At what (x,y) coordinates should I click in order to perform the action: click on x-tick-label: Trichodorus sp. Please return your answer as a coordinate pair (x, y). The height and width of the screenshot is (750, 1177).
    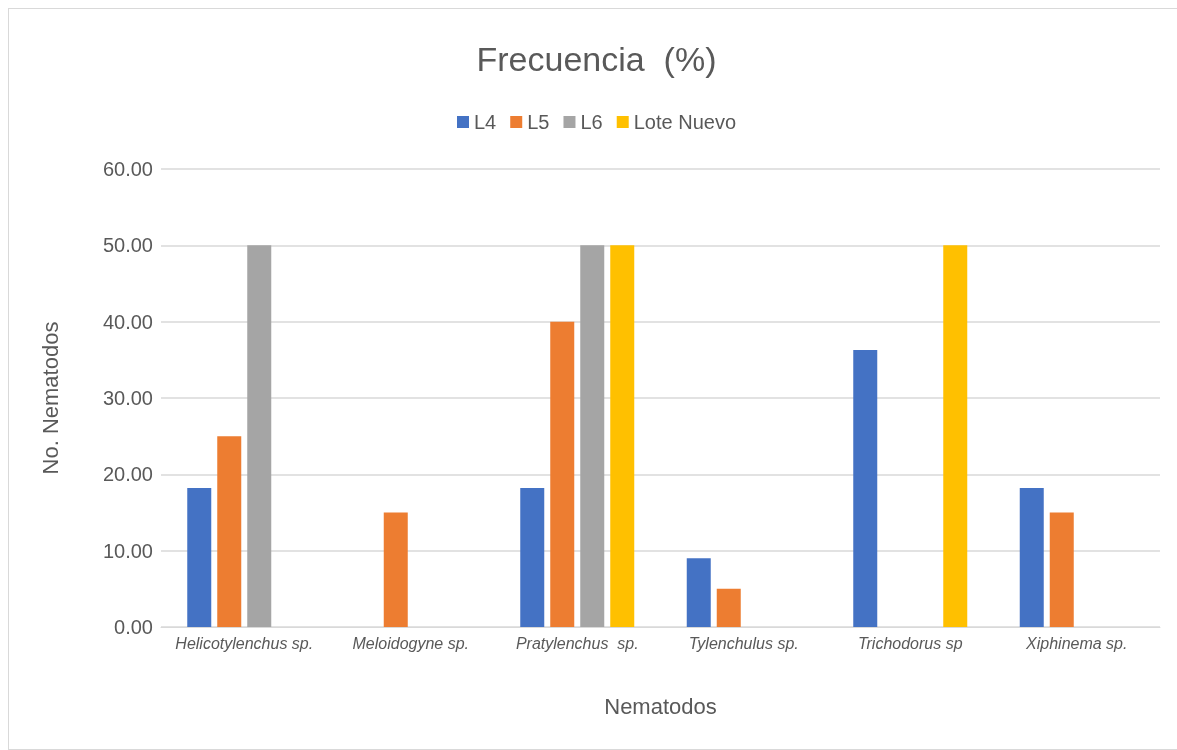
    Looking at the image, I should click on (910, 643).